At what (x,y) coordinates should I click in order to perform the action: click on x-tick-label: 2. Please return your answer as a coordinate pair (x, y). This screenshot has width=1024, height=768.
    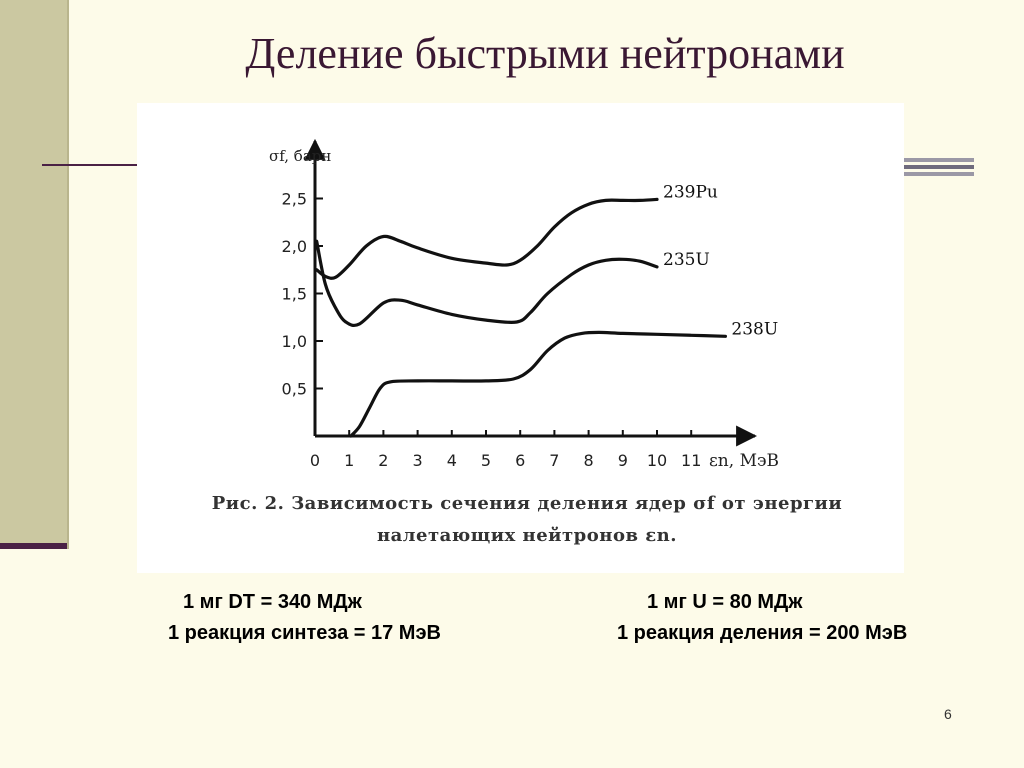
    Looking at the image, I should click on (383, 460).